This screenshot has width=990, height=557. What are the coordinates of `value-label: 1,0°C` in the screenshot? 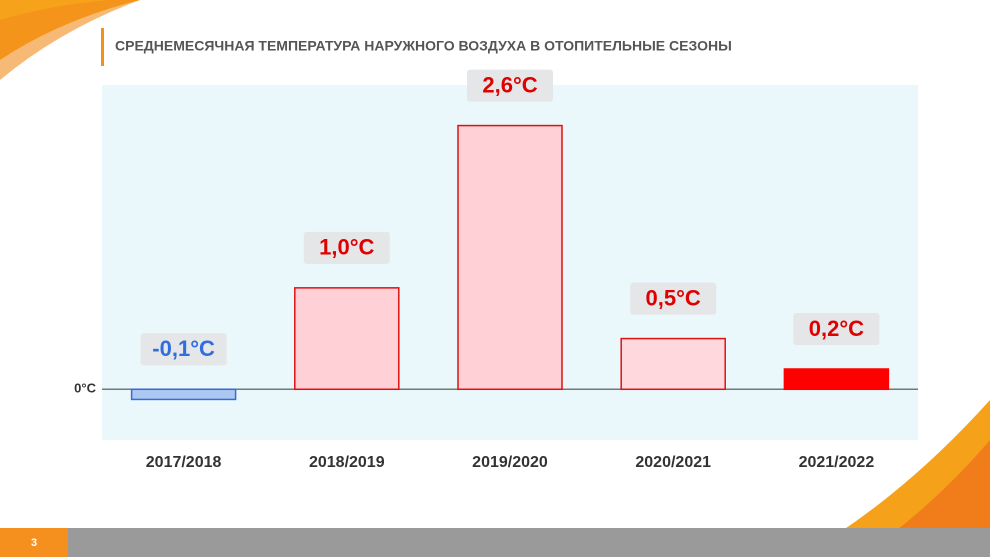 It's located at (346, 247).